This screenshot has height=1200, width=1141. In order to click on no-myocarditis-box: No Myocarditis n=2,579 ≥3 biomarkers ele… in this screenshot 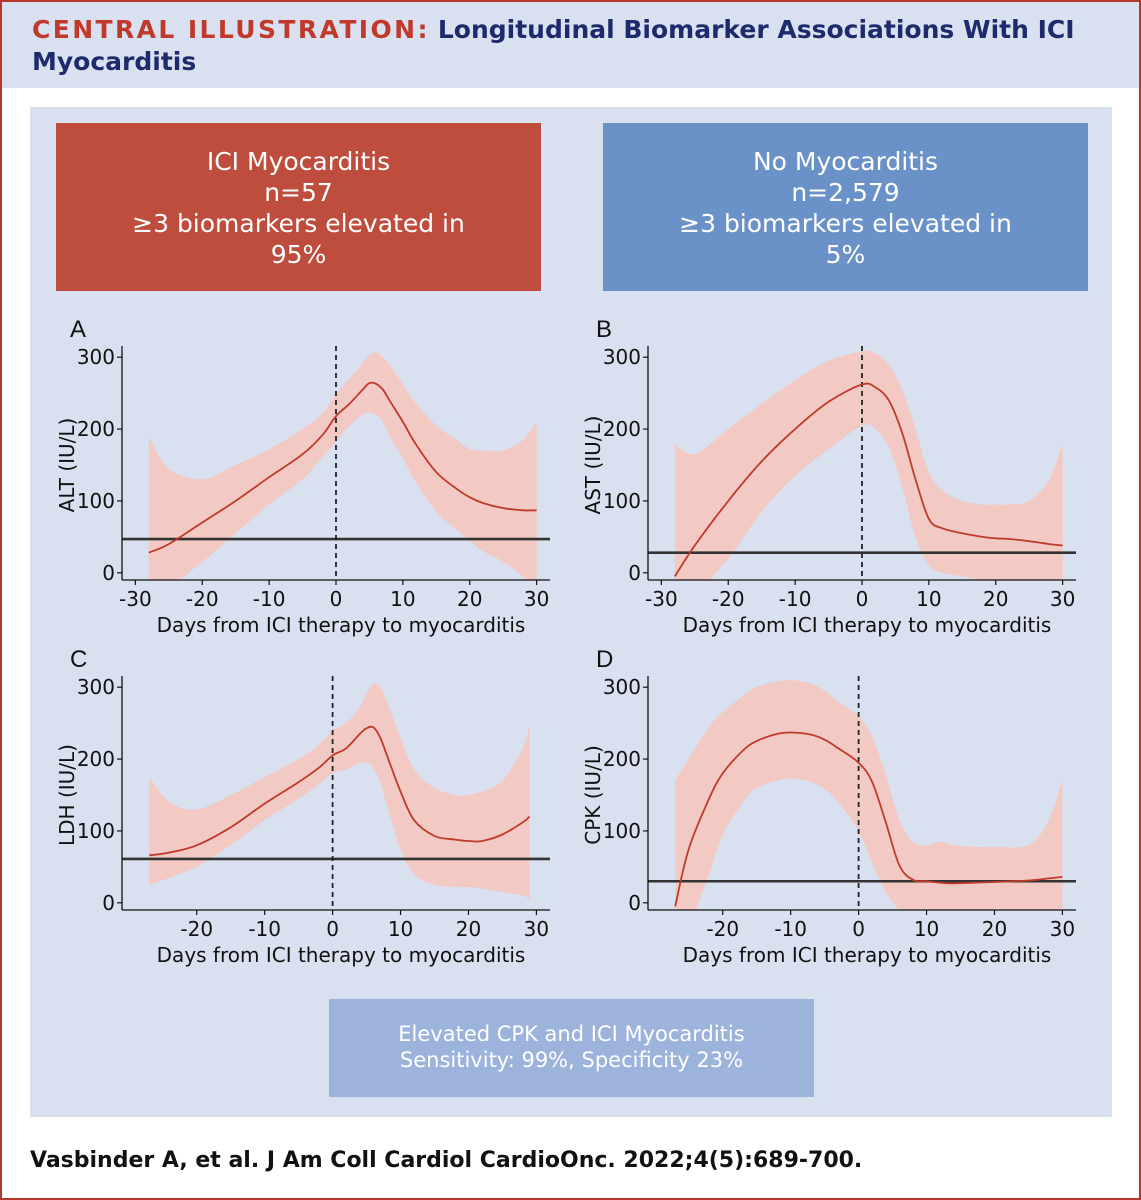, I will do `click(845, 207)`.